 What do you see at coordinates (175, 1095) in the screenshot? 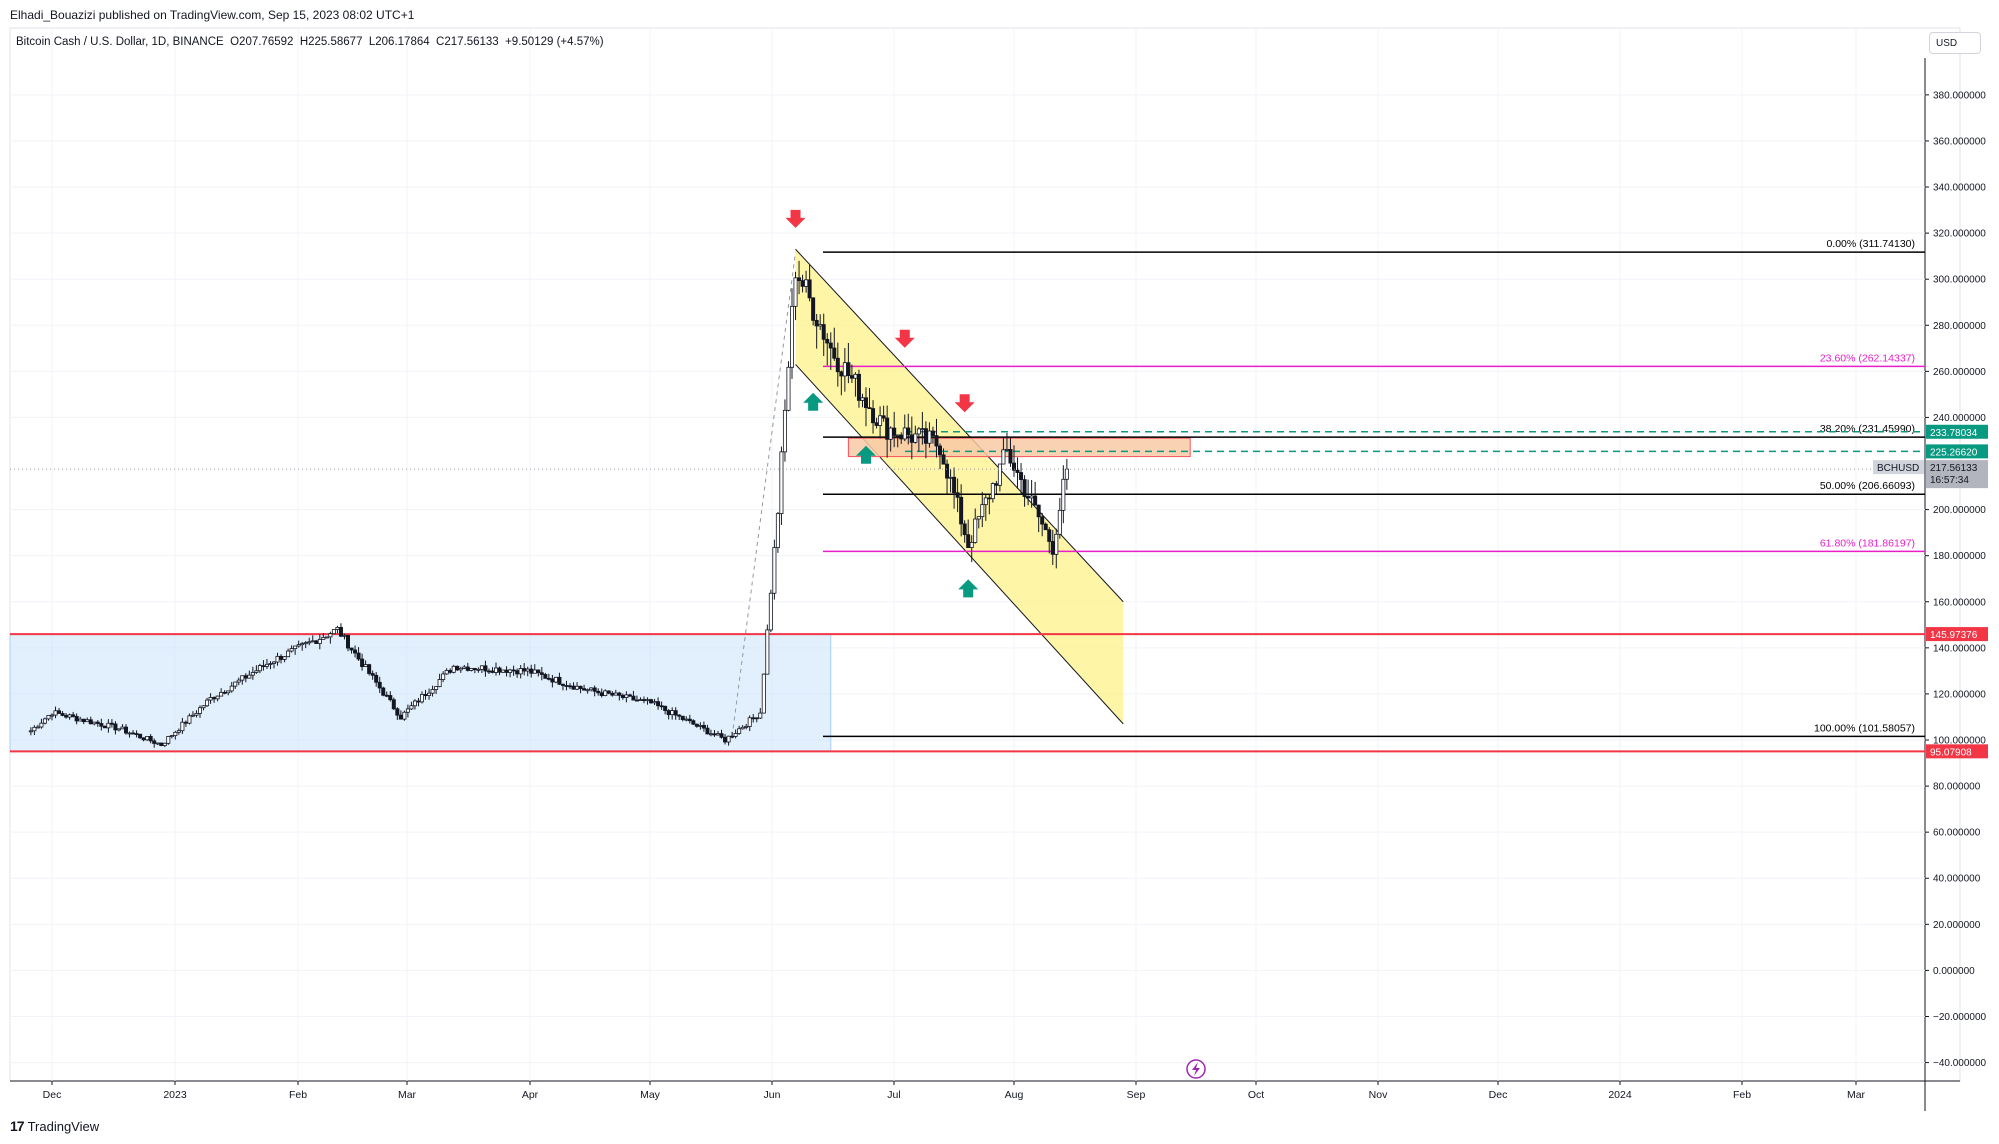
I see `x-axis-label: 2023` at bounding box center [175, 1095].